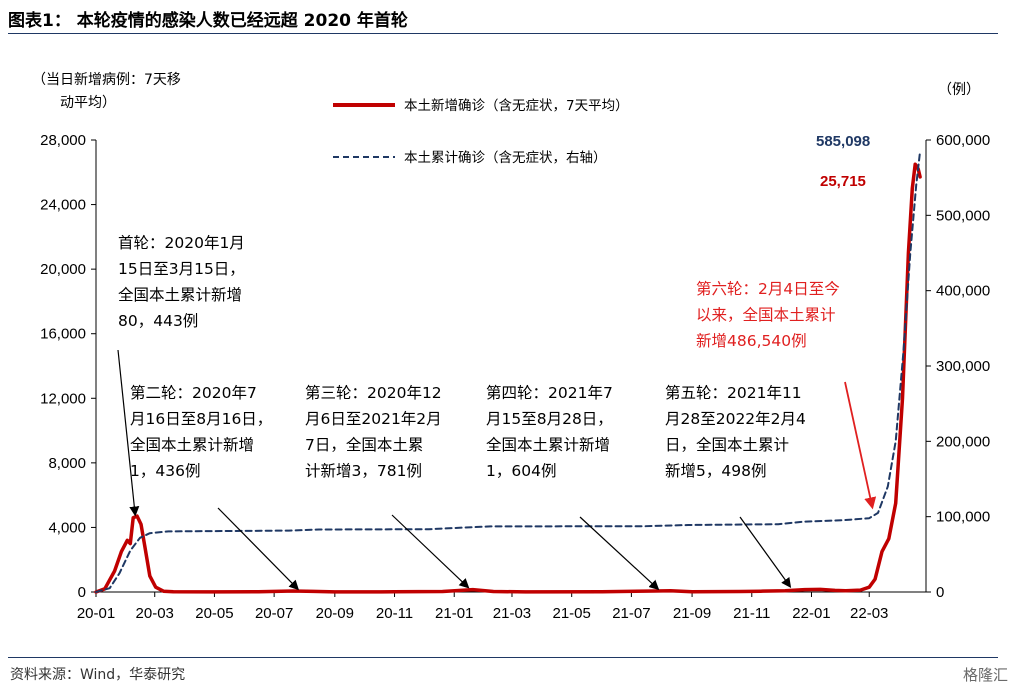  Describe the element at coordinates (549, 393) in the screenshot. I see `annotation-wave4-line: 第四轮：2021年7` at that location.